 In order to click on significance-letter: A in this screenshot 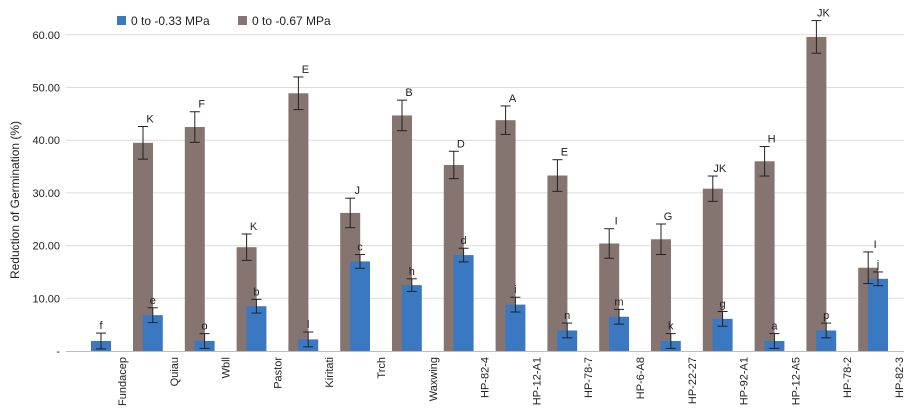, I will do `click(513, 99)`.